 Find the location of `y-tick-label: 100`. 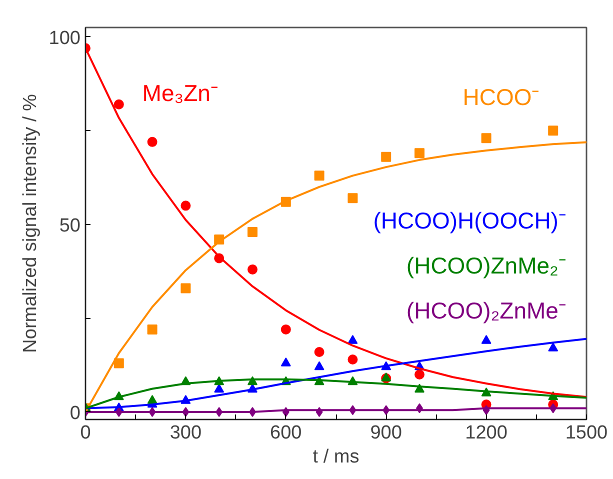

y-tick-label: 100 is located at coordinates (64, 38).